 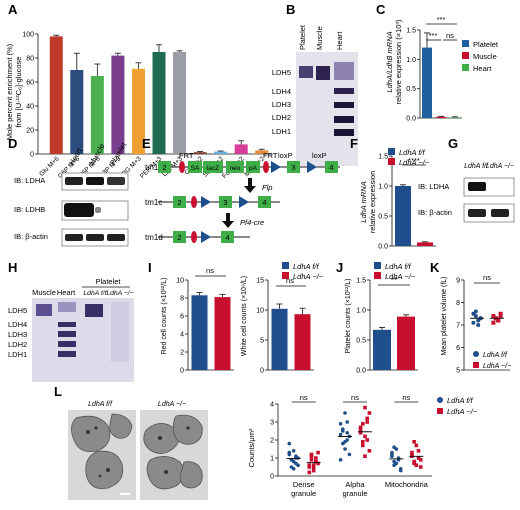 I want to click on x-tick-label-l-3: Mitochondria, so click(x=407, y=484).